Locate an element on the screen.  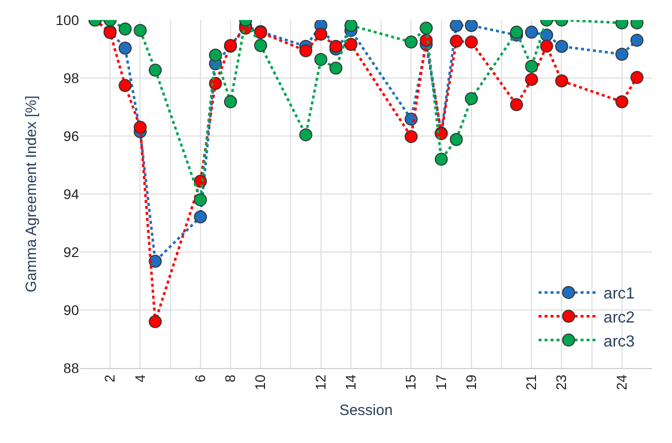
x-tick-label: 4 is located at coordinates (140, 378).